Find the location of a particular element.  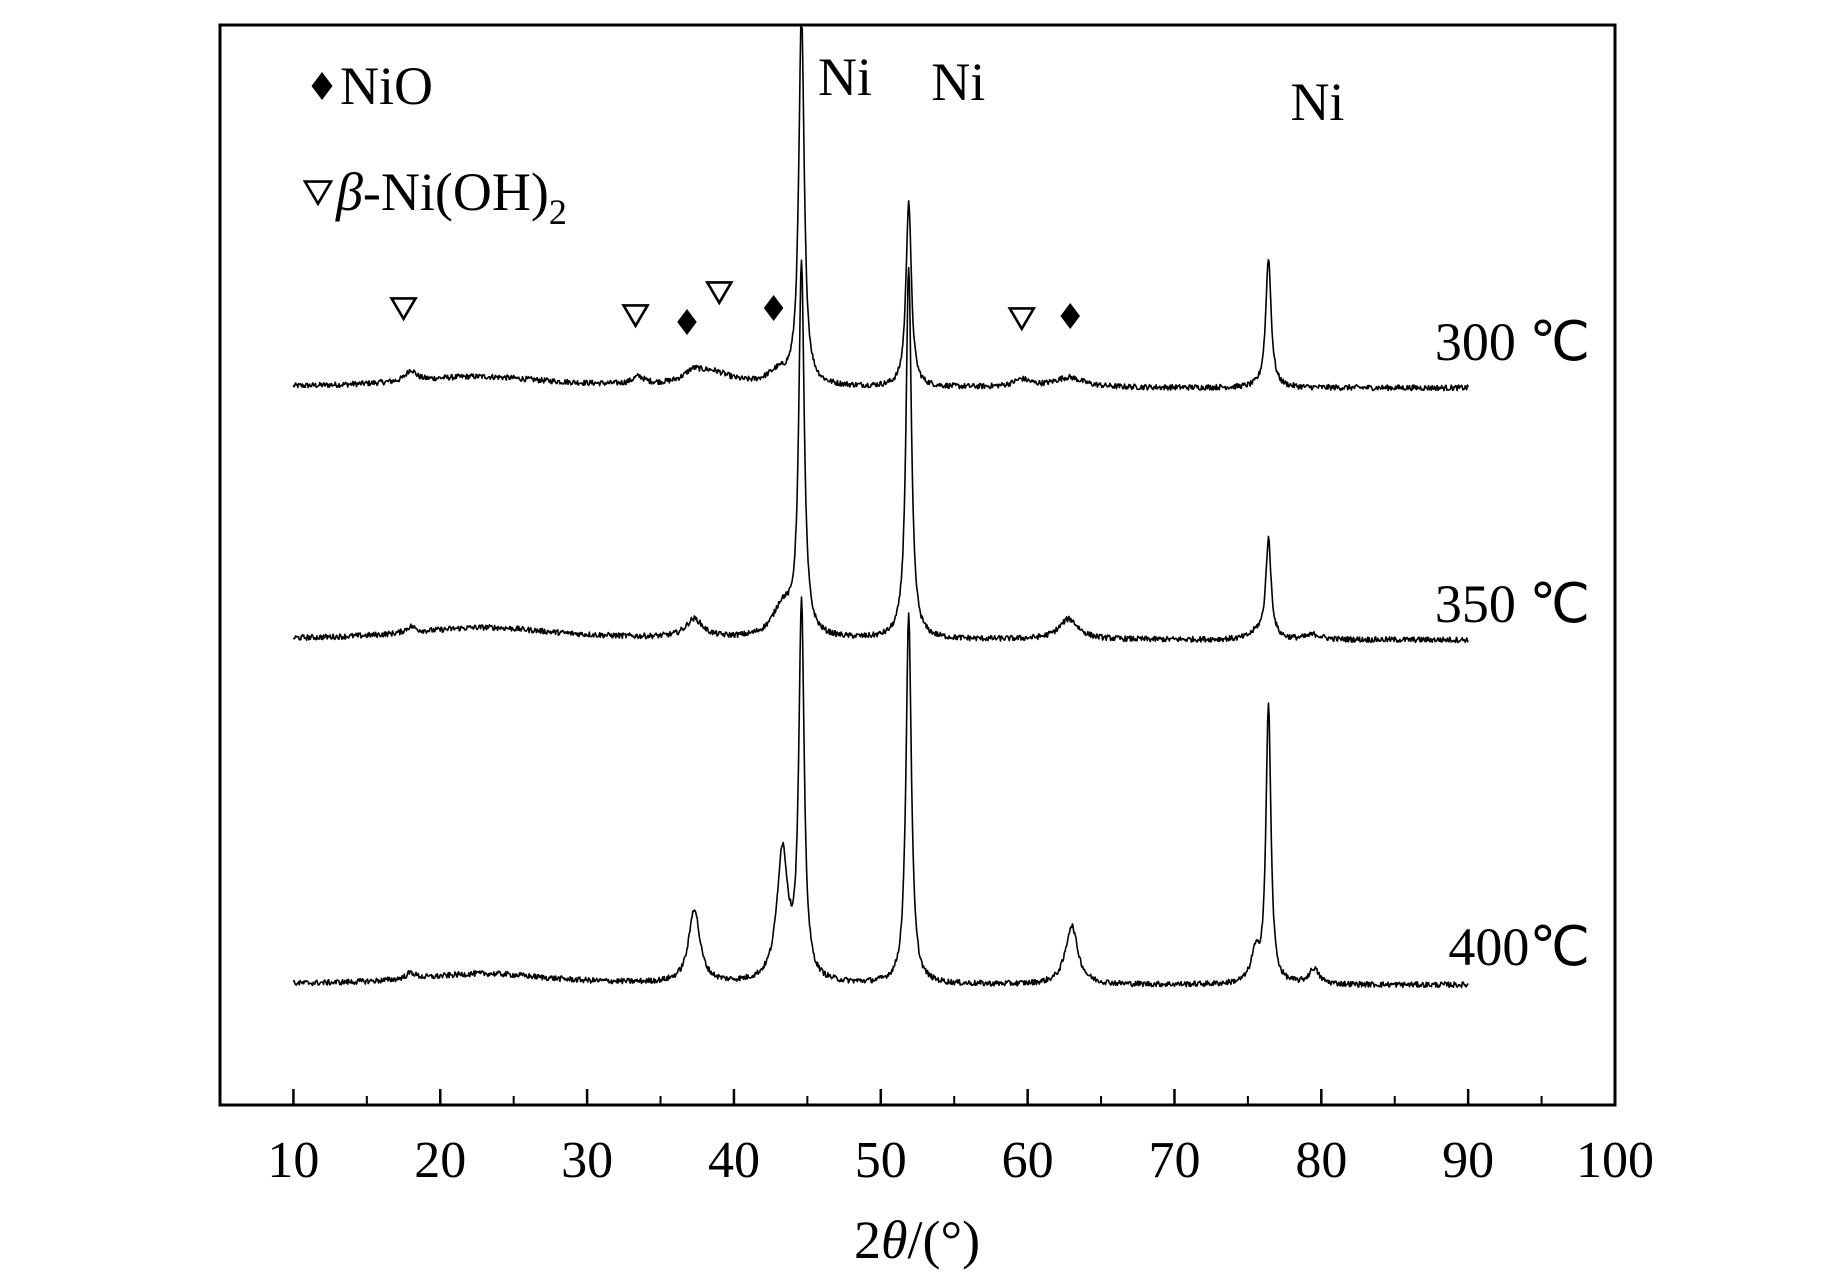

x-tick-label: 90 is located at coordinates (1468, 1160).